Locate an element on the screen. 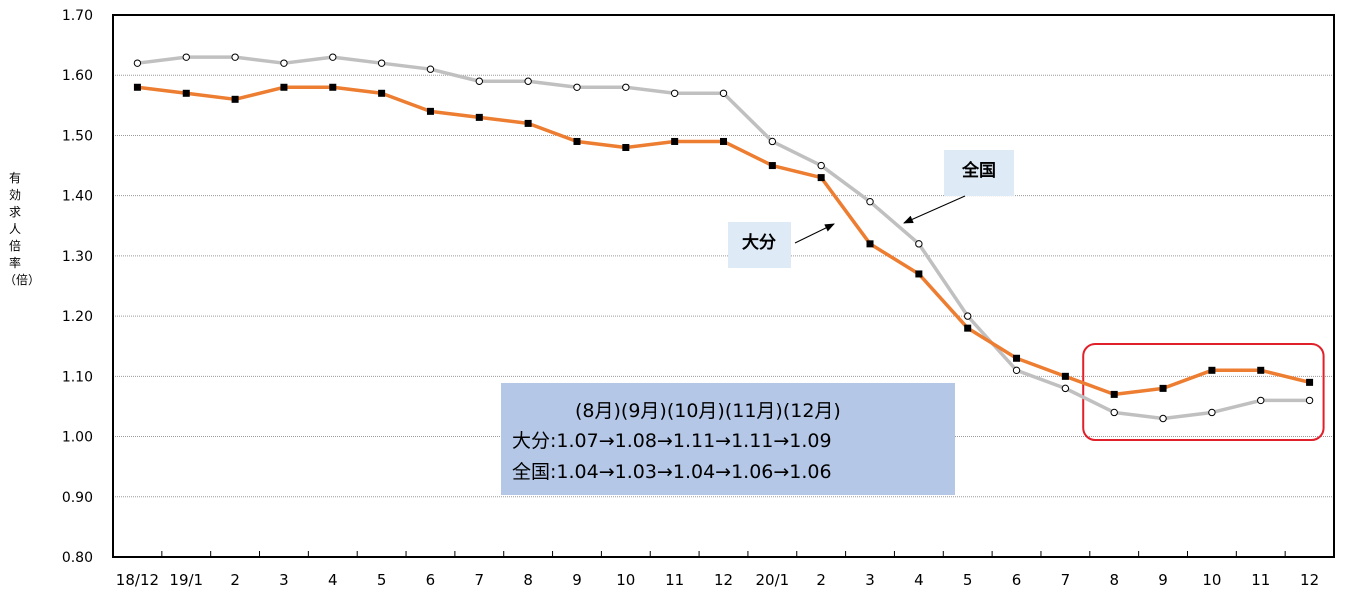  arrow-oita is located at coordinates (814, 233).